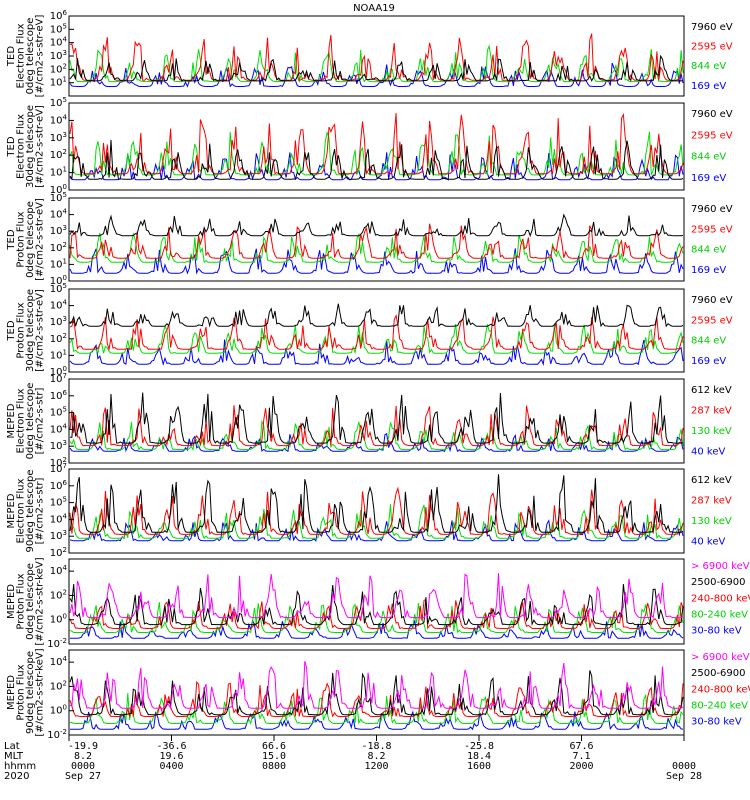 This screenshot has width=750, height=800. Describe the element at coordinates (716, 631) in the screenshot. I see `legend-entry-5: 30-80 keV` at that location.